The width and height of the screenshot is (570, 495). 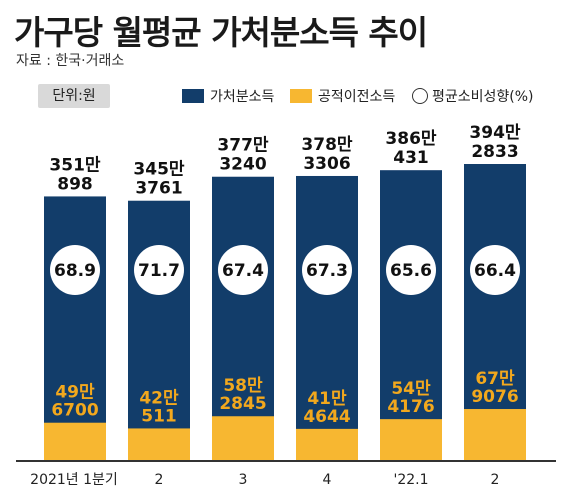 I want to click on x-axis-tick-label: 3, so click(x=243, y=480).